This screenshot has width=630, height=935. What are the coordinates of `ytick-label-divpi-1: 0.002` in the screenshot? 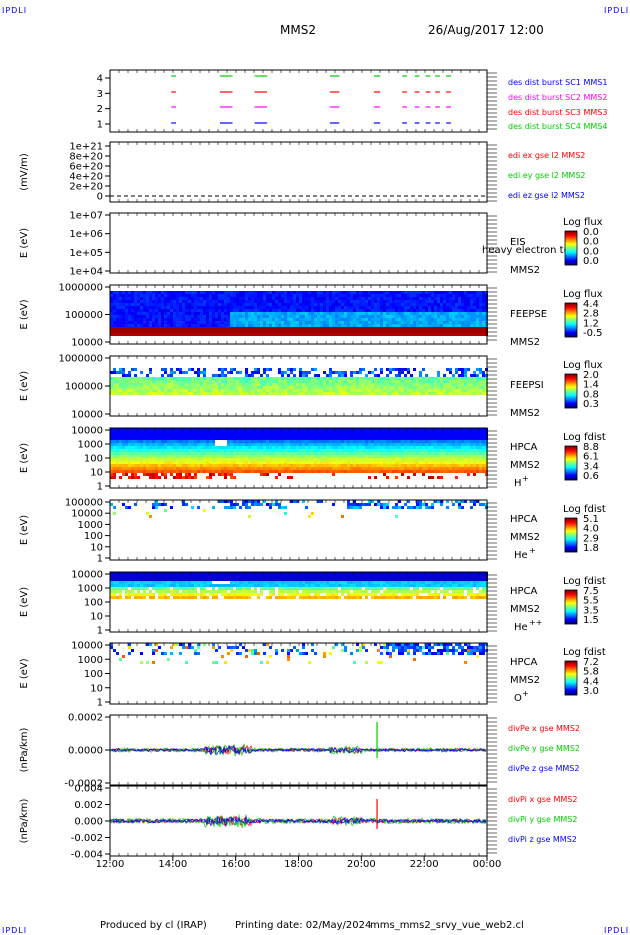 It's located at (88, 805).